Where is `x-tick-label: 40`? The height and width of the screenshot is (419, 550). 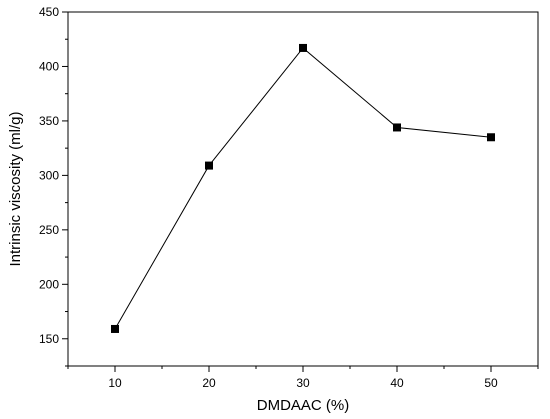
x-tick-label: 40 is located at coordinates (397, 383).